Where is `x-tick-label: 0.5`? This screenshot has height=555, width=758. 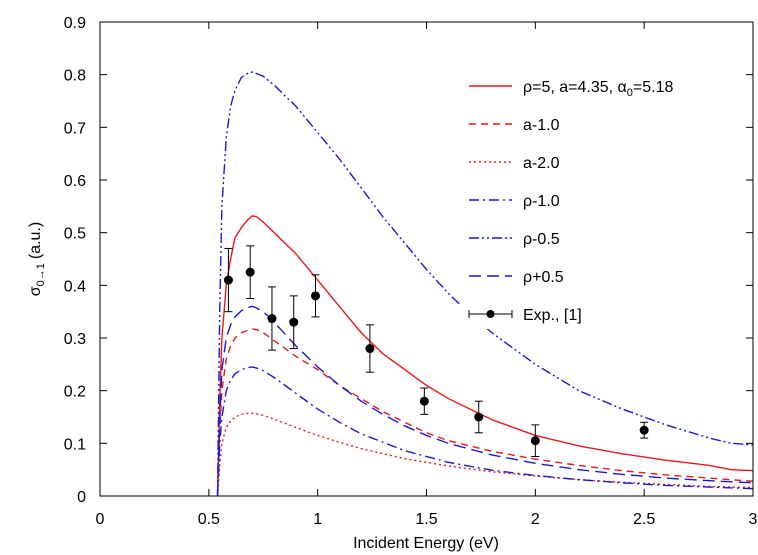 x-tick-label: 0.5 is located at coordinates (209, 519).